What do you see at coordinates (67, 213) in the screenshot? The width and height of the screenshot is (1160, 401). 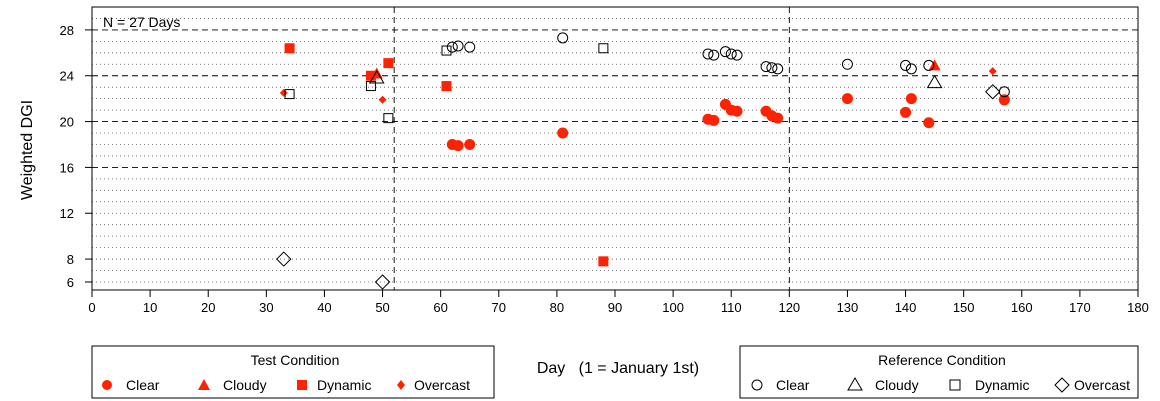 I see `y-tick-label: 12` at bounding box center [67, 213].